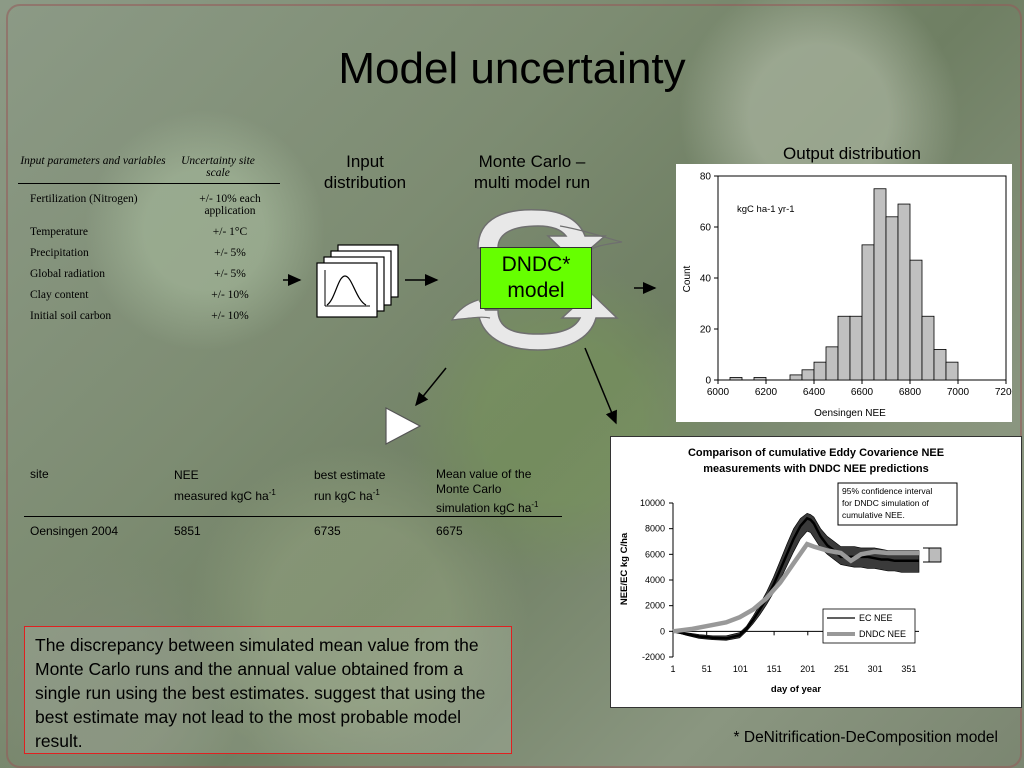 This screenshot has height=768, width=1024. What do you see at coordinates (357, 281) in the screenshot?
I see `document-stack-icon` at bounding box center [357, 281].